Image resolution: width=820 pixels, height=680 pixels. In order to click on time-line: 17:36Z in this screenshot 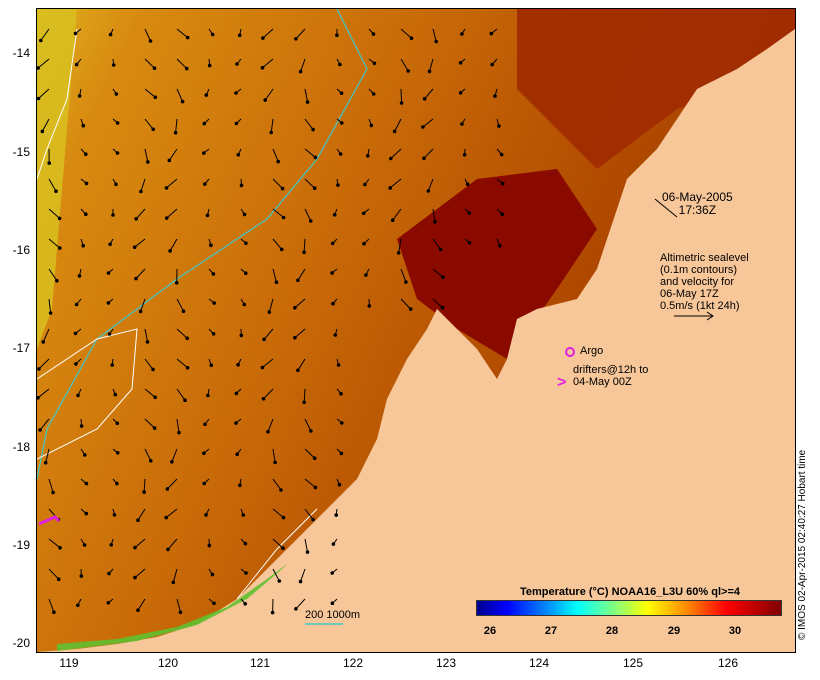, I will do `click(697, 210)`.